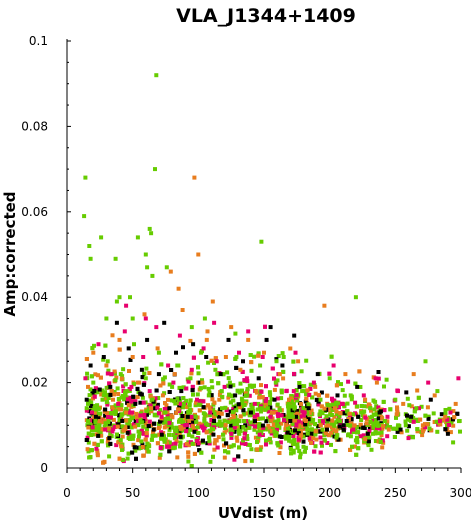  I want to click on x-tick-label: 50, so click(132, 493).